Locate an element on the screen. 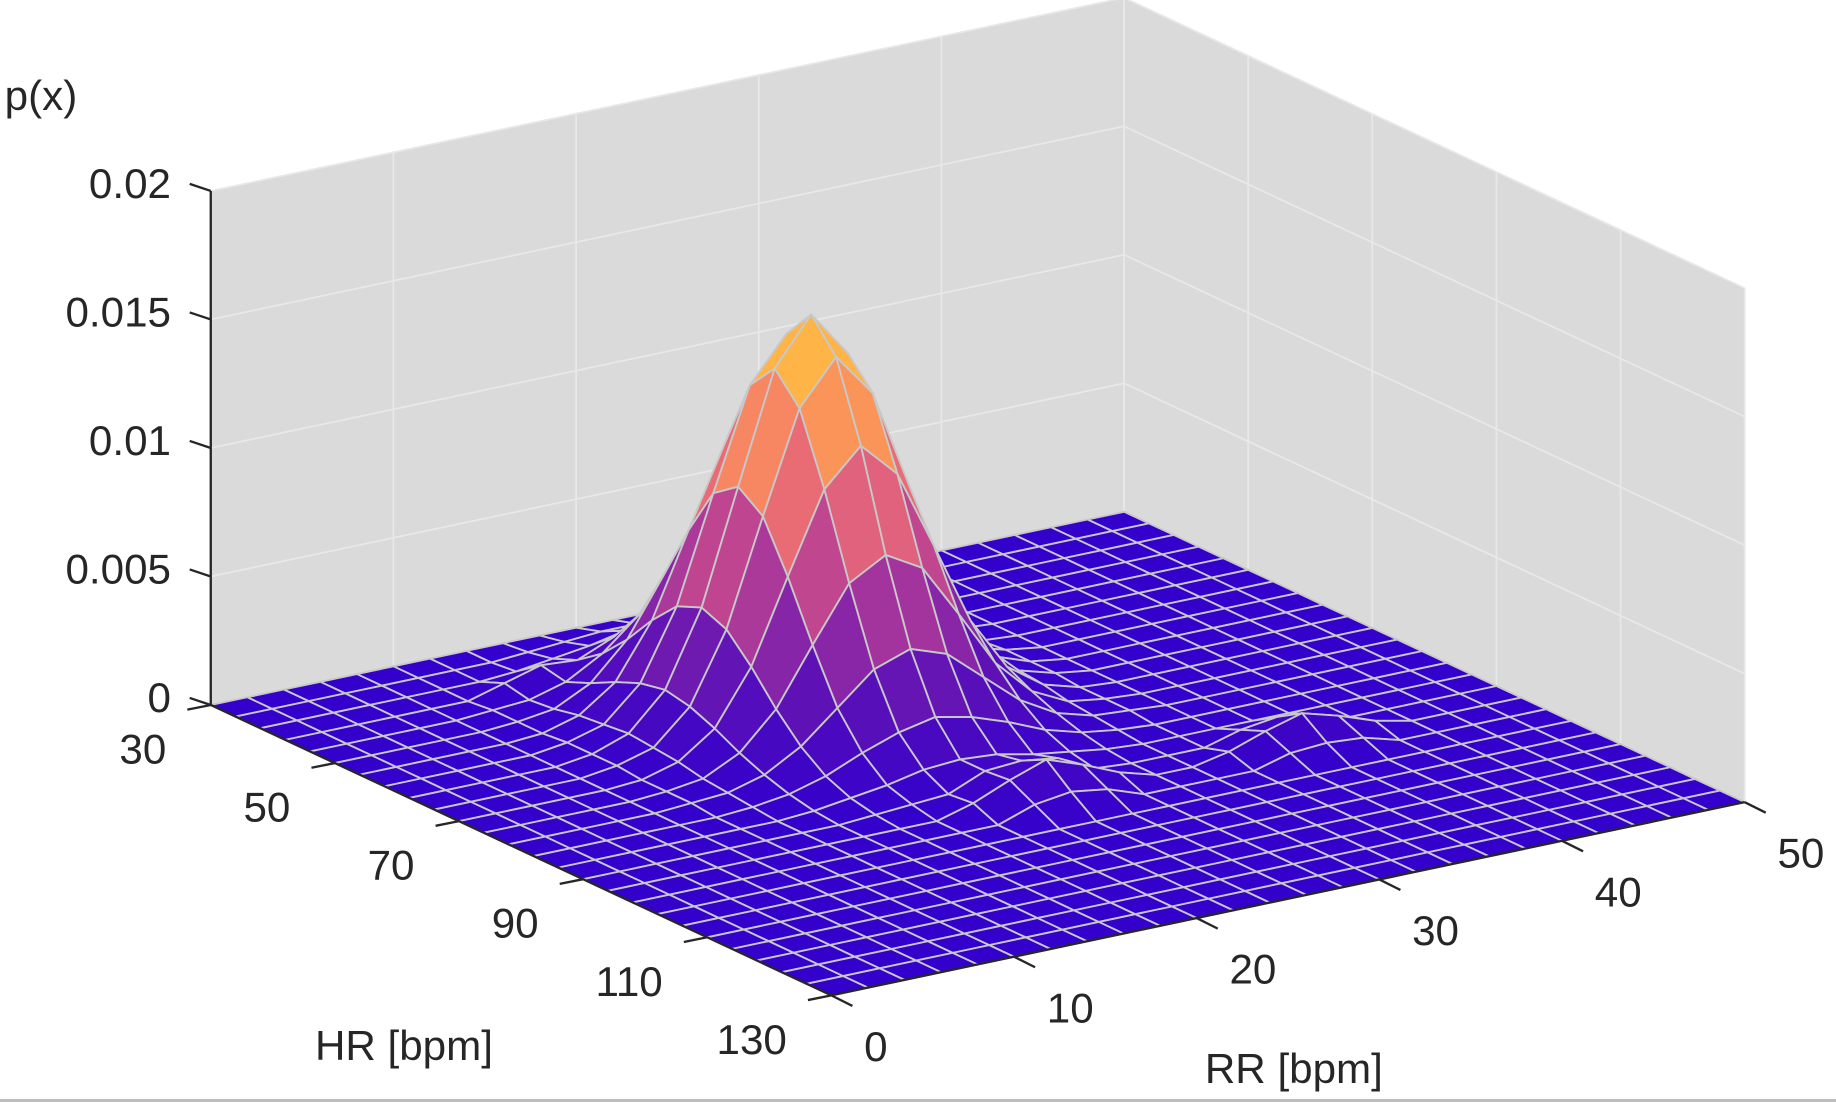 The height and width of the screenshot is (1102, 1836). z-tick-label: 0.01 is located at coordinates (130, 440).